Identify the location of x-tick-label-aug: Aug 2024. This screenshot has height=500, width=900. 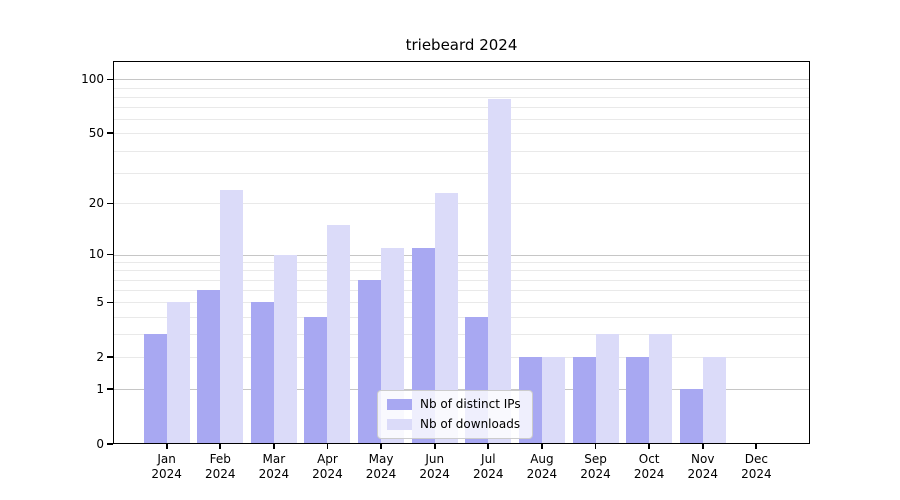
(542, 467).